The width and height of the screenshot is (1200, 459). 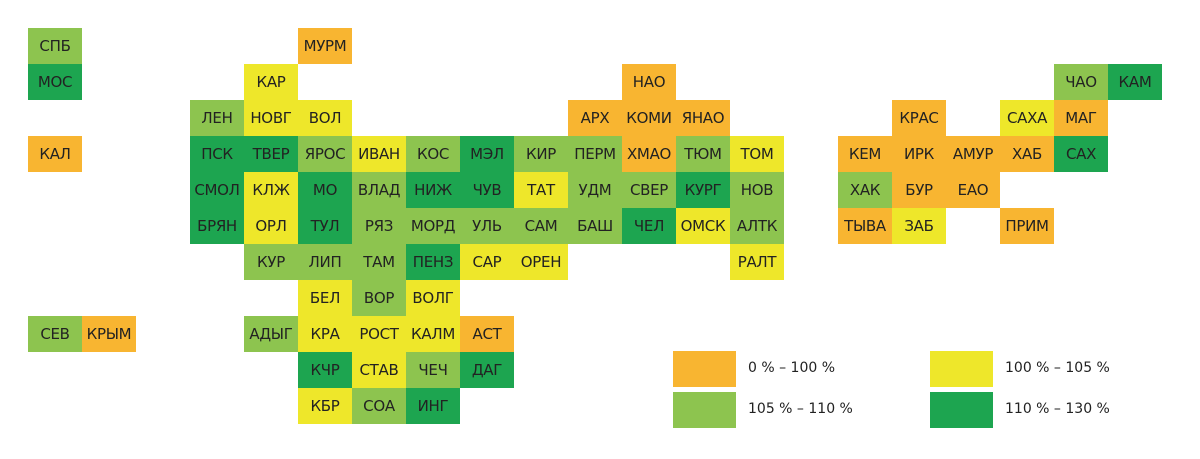 What do you see at coordinates (325, 262) in the screenshot?
I see `region-tile: ЛИП` at bounding box center [325, 262].